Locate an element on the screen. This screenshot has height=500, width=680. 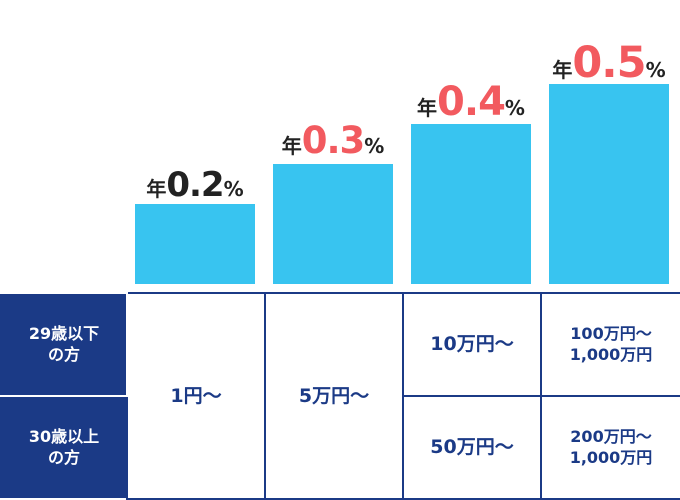
tier-amount: 1円〜 is located at coordinates (196, 395).